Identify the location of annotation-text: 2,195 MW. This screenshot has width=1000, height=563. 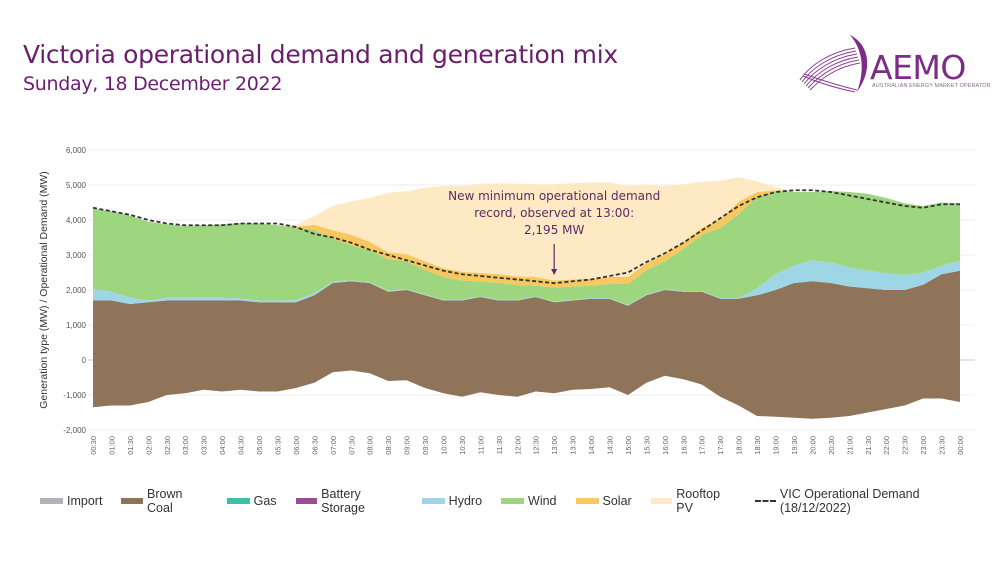
(554, 230).